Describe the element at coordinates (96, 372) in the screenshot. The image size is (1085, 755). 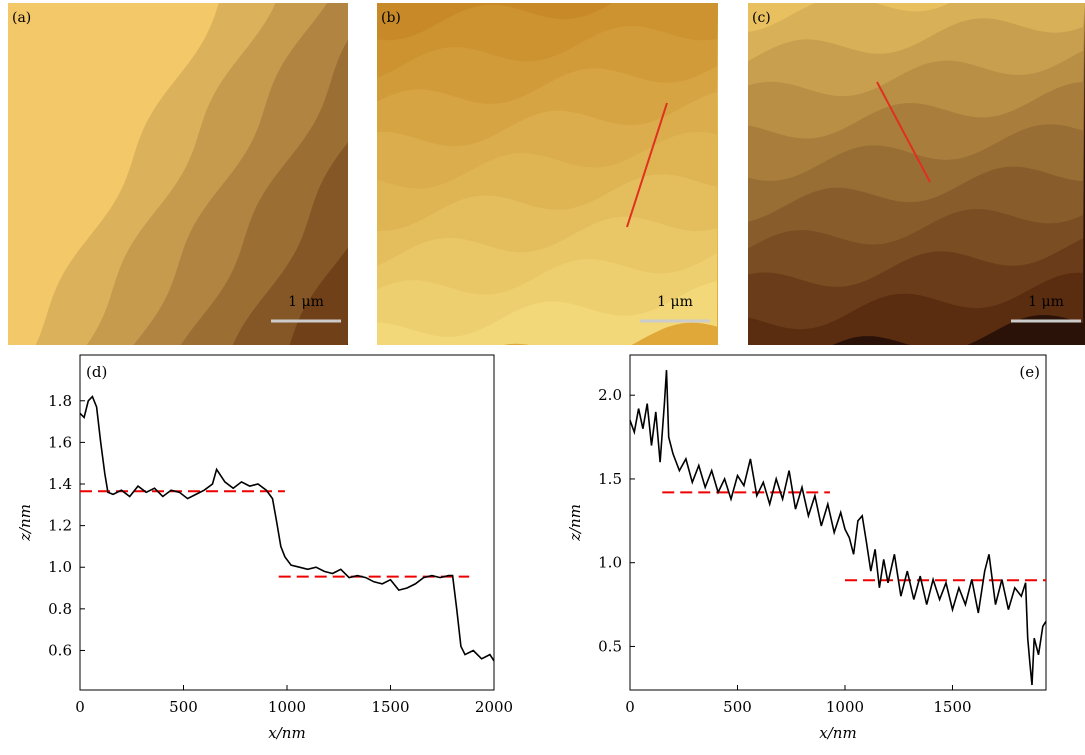
I see `panel-label: (d)` at that location.